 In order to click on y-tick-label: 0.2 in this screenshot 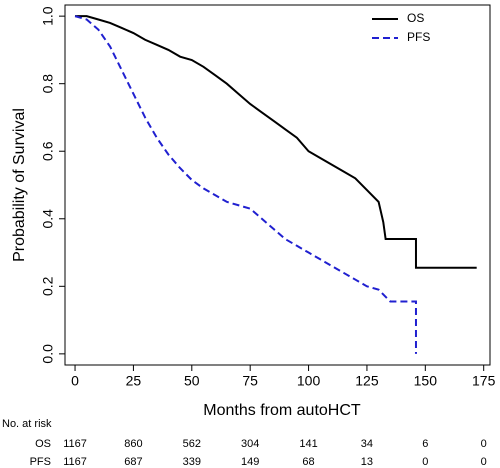, I will do `click(48, 286)`.